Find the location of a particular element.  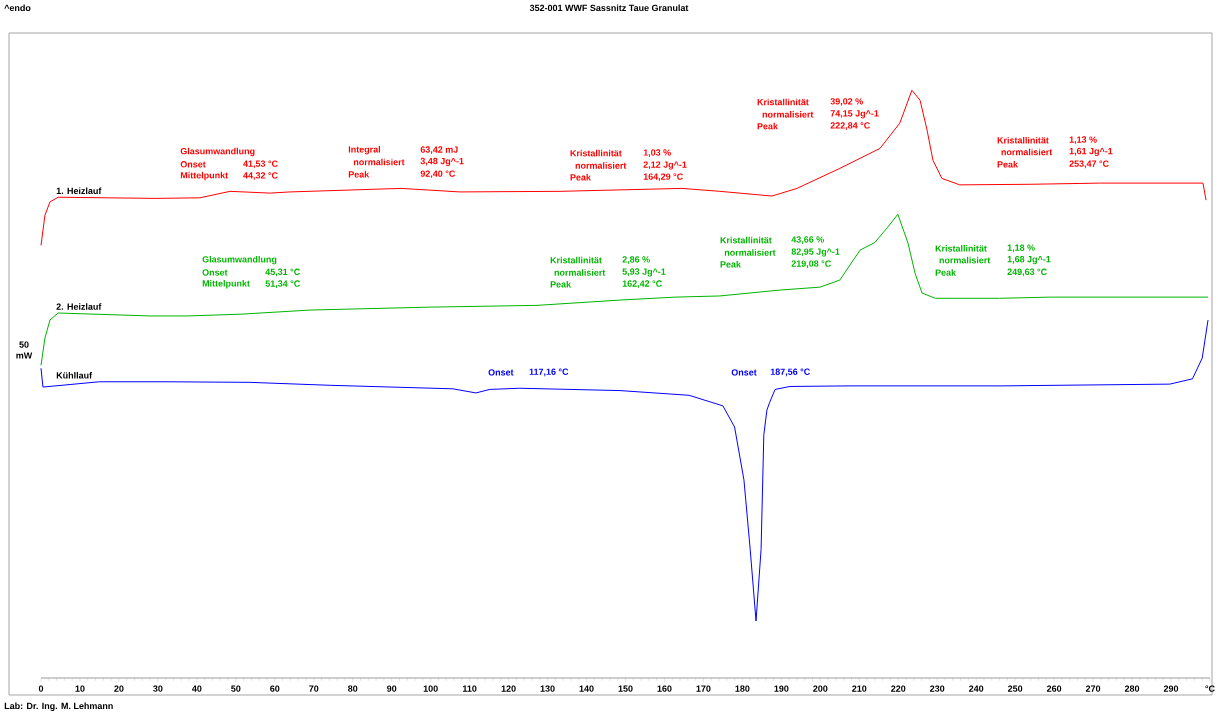

annotation: 74,15 Jg^-1 is located at coordinates (854, 114).